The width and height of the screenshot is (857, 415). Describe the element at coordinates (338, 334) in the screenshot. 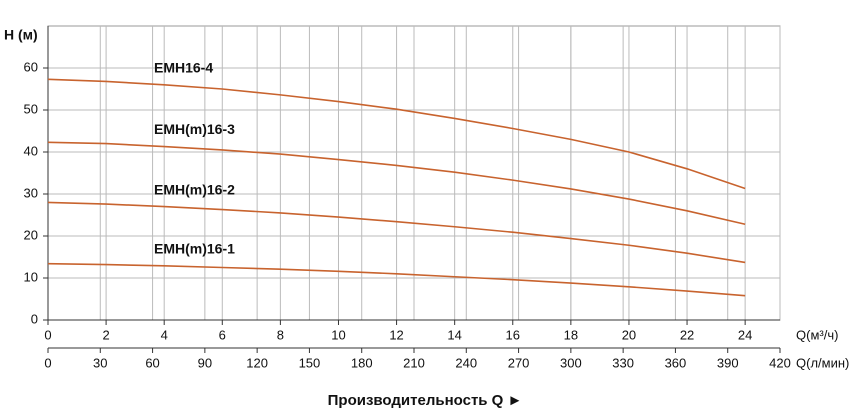

I see `x-tick-label: 10` at that location.